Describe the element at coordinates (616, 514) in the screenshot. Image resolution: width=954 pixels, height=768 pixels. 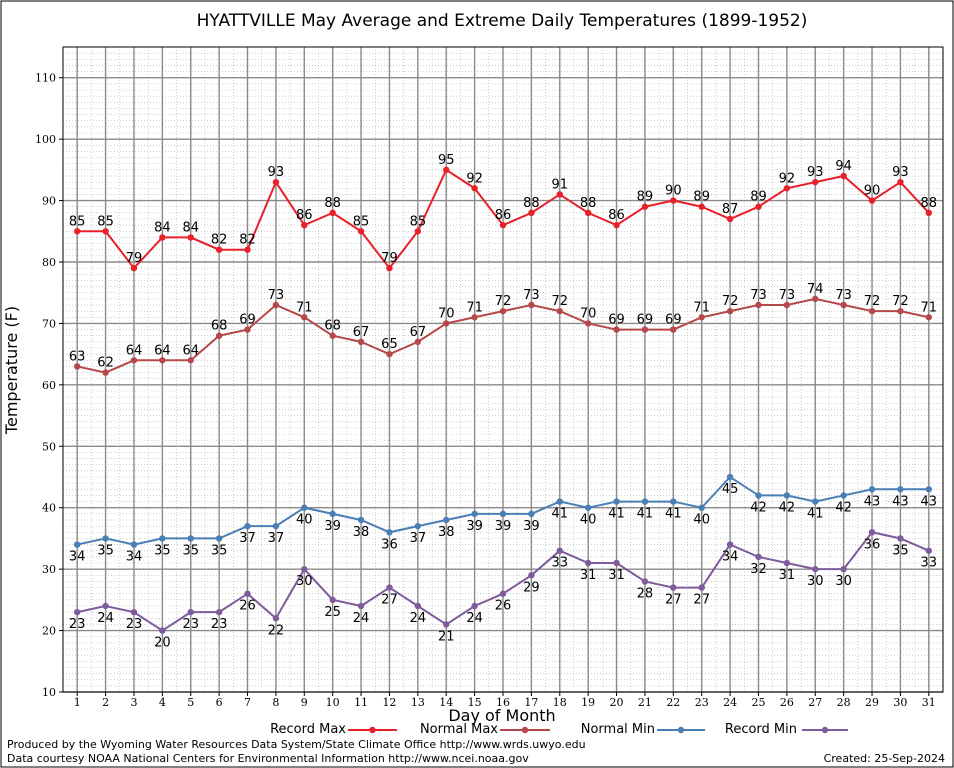
I see `normal-min-data-label: 41` at that location.